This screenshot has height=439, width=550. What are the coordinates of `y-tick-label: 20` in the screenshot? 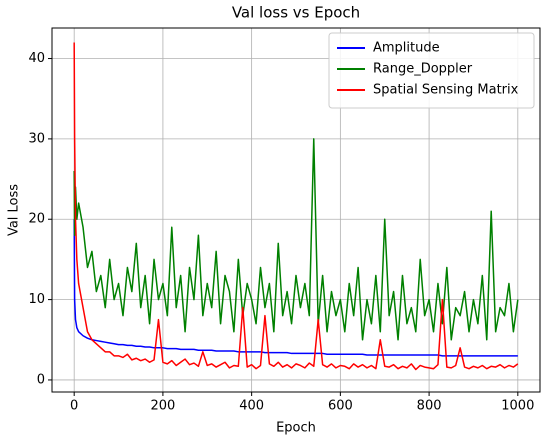 It's located at (36, 219).